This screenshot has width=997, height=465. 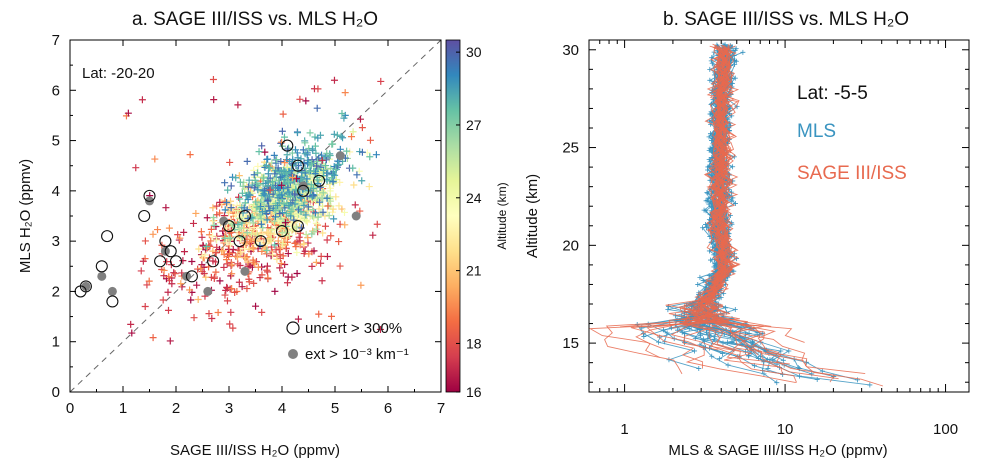 What do you see at coordinates (293, 354) in the screenshot?
I see `legend-filled-circle-icon` at bounding box center [293, 354].